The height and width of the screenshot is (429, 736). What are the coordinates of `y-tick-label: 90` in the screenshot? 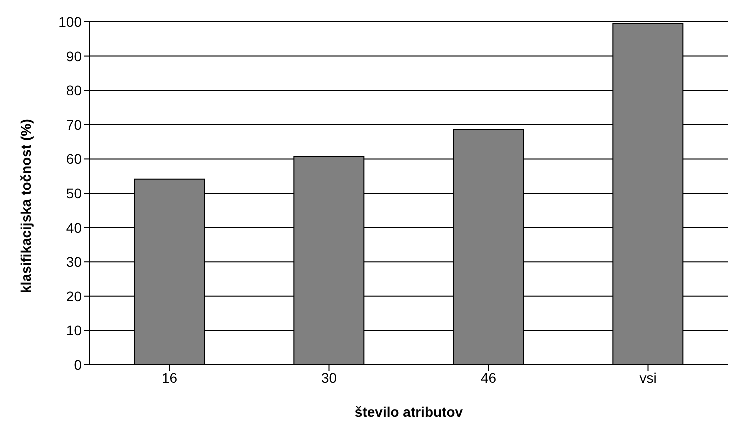 It's located at (74, 56).